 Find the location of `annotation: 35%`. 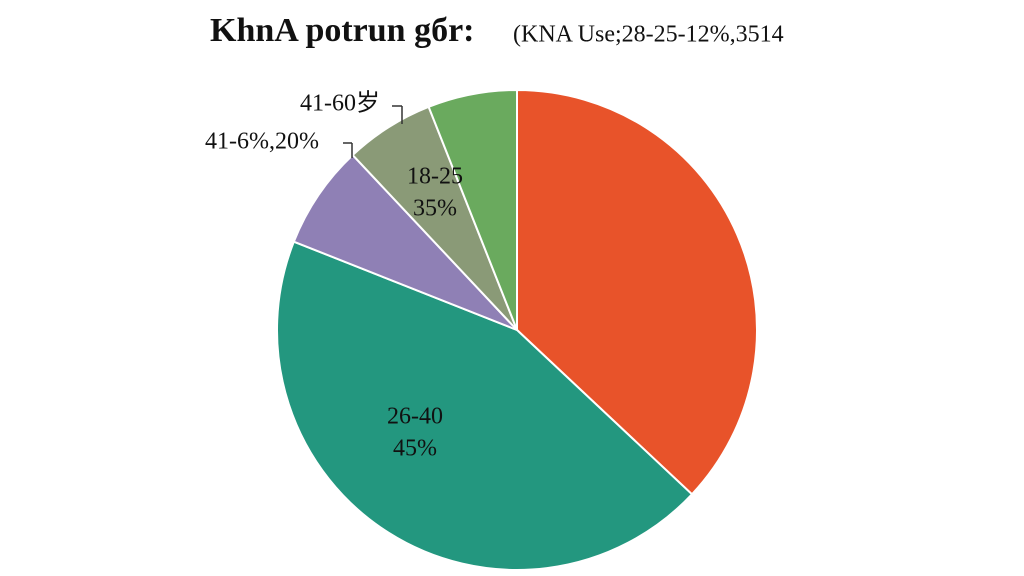

annotation: 35% is located at coordinates (435, 209).